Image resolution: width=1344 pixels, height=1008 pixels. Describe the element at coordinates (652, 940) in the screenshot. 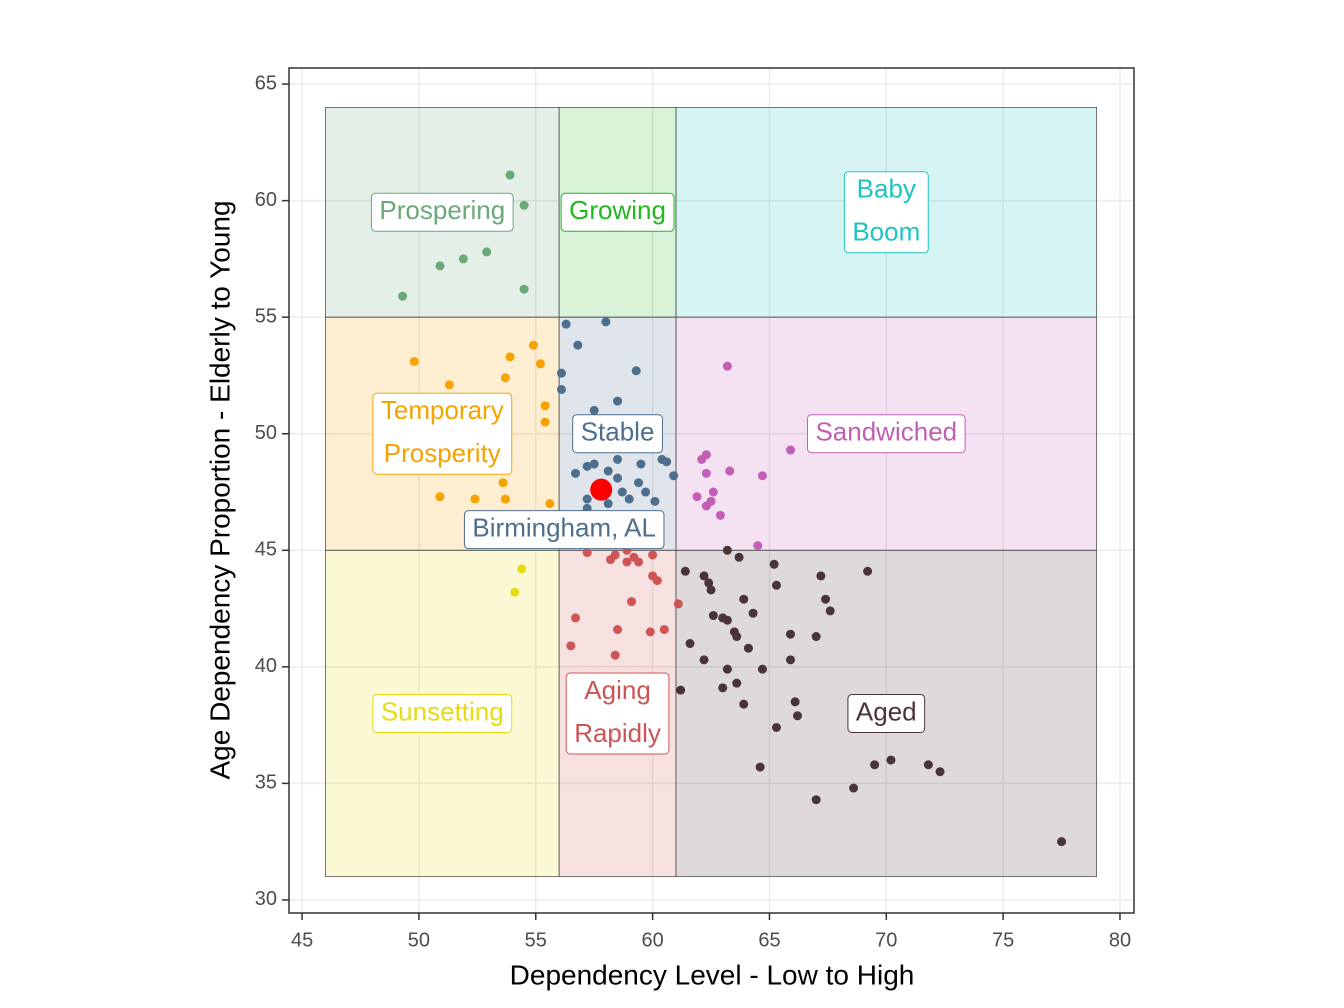

I see `x-tick-label: 60` at that location.